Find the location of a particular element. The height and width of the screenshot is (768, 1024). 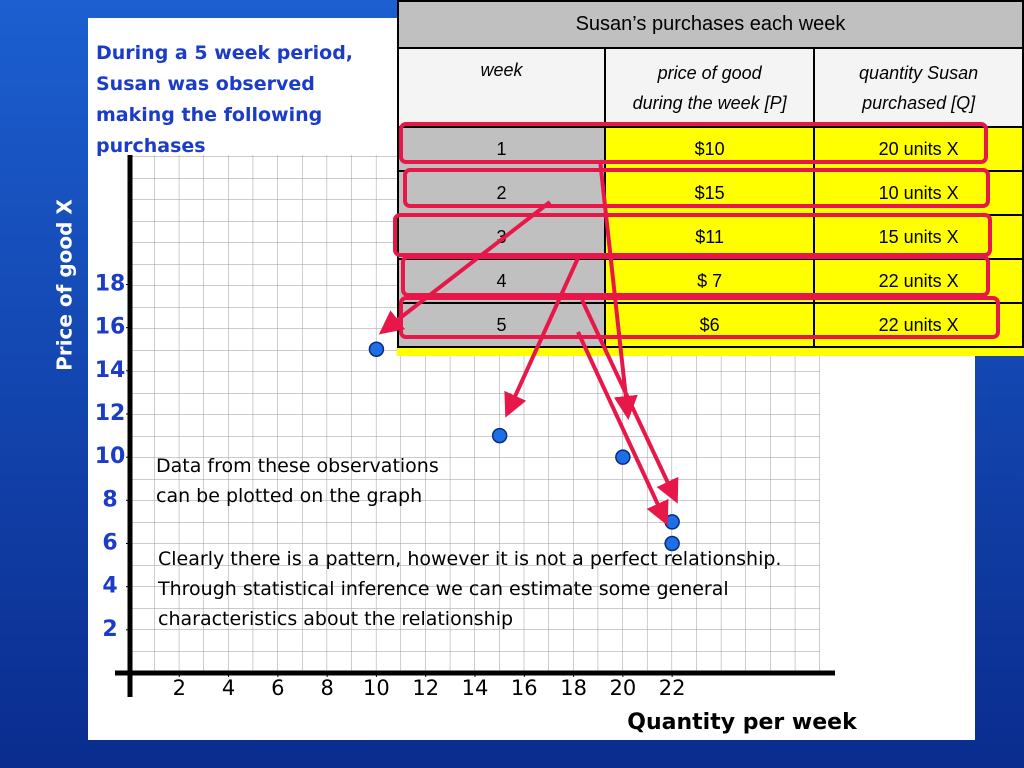

y-tick-label: 12 is located at coordinates (110, 413).